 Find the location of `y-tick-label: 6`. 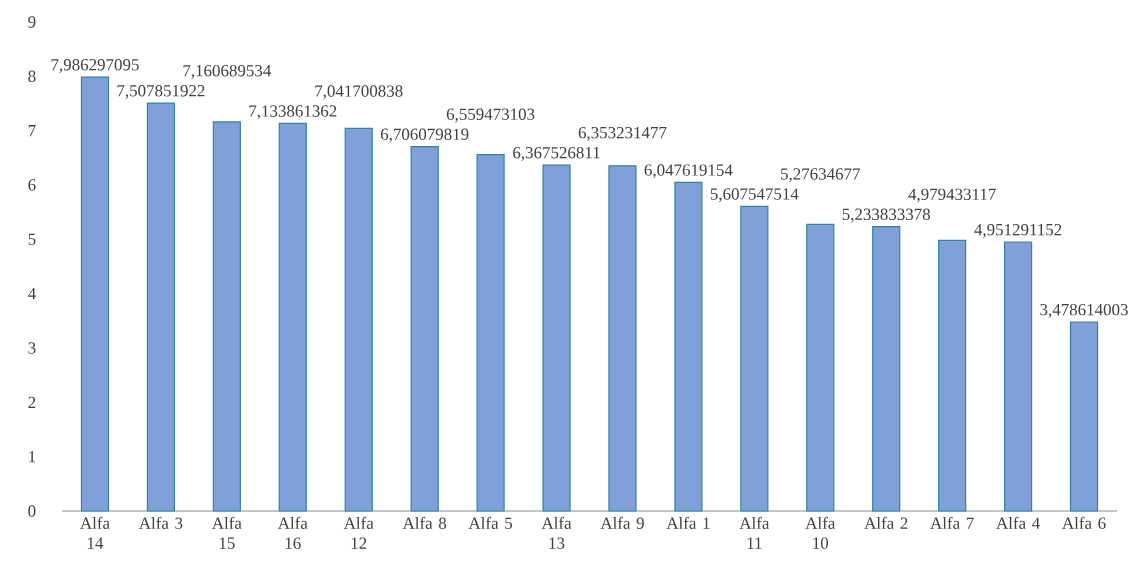

y-tick-label: 6 is located at coordinates (32, 185).